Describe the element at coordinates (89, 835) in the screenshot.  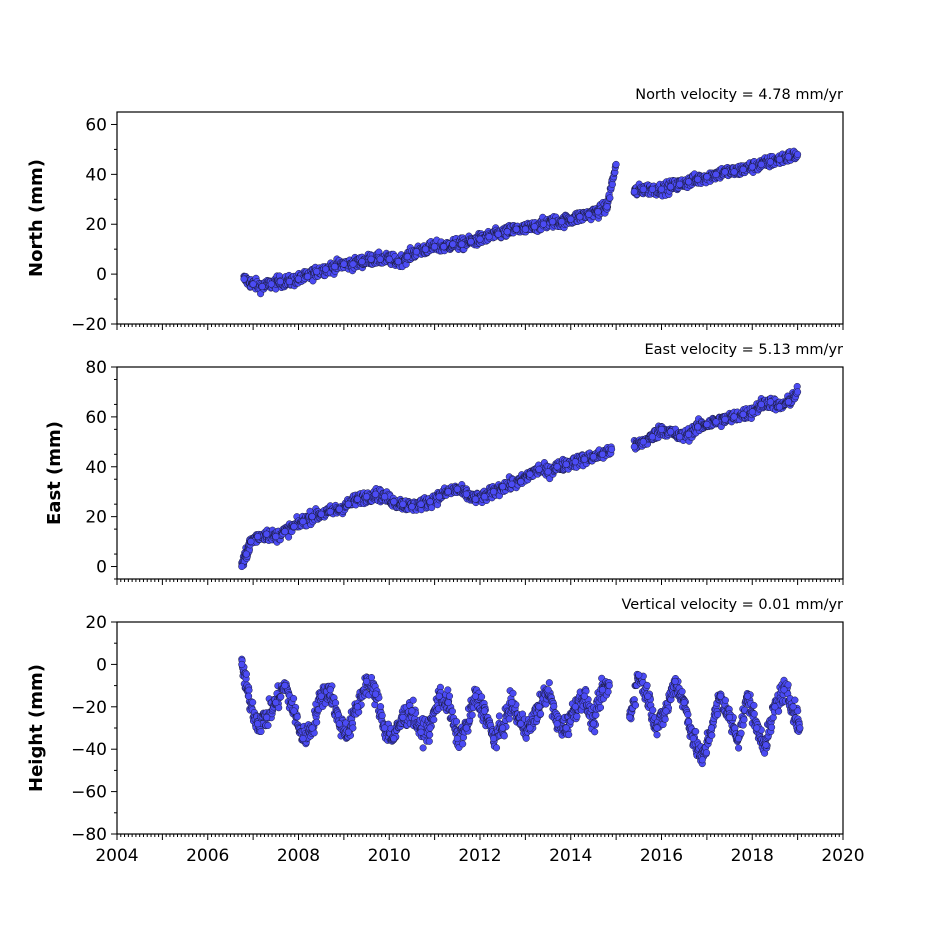
I see `y-tick-label: −80` at that location.